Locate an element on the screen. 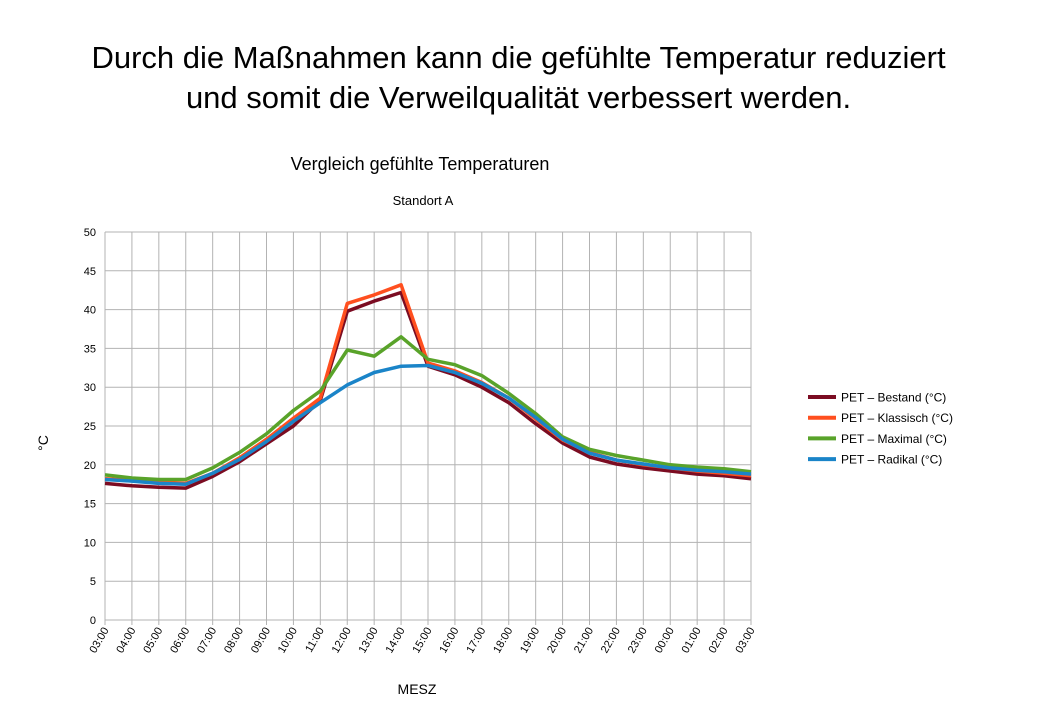 This screenshot has width=1037, height=712. legend-label-3: PET – Maximal (°C) is located at coordinates (894, 439).